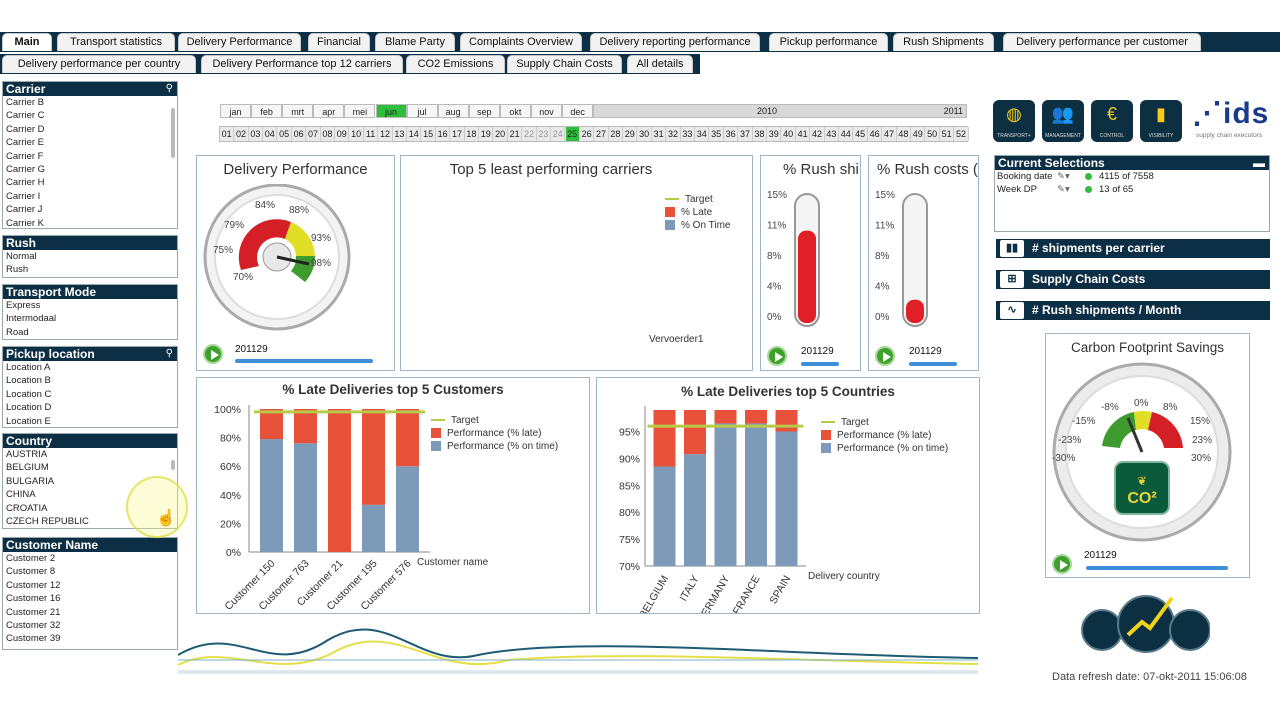  What do you see at coordinates (27, 454) in the screenshot?
I see `listbox-item: AUSTRIA` at bounding box center [27, 454].